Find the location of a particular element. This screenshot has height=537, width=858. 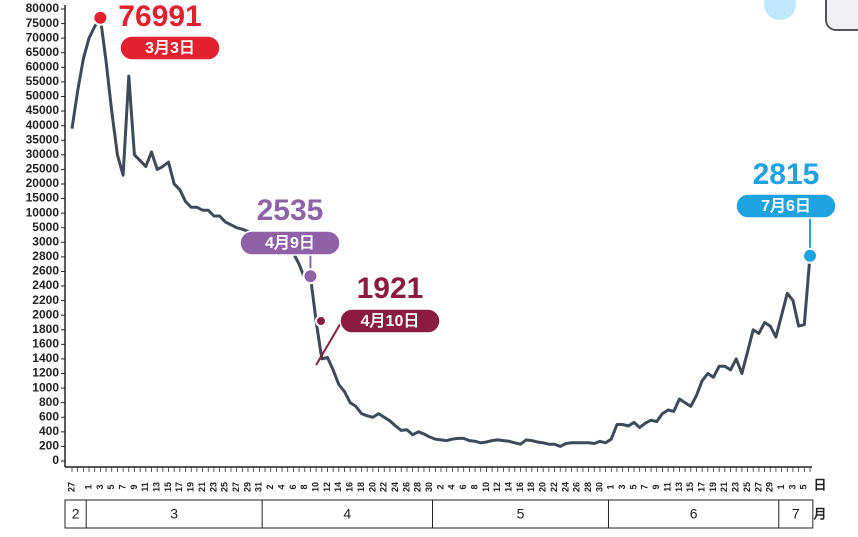

month-row is located at coordinates (439, 514).